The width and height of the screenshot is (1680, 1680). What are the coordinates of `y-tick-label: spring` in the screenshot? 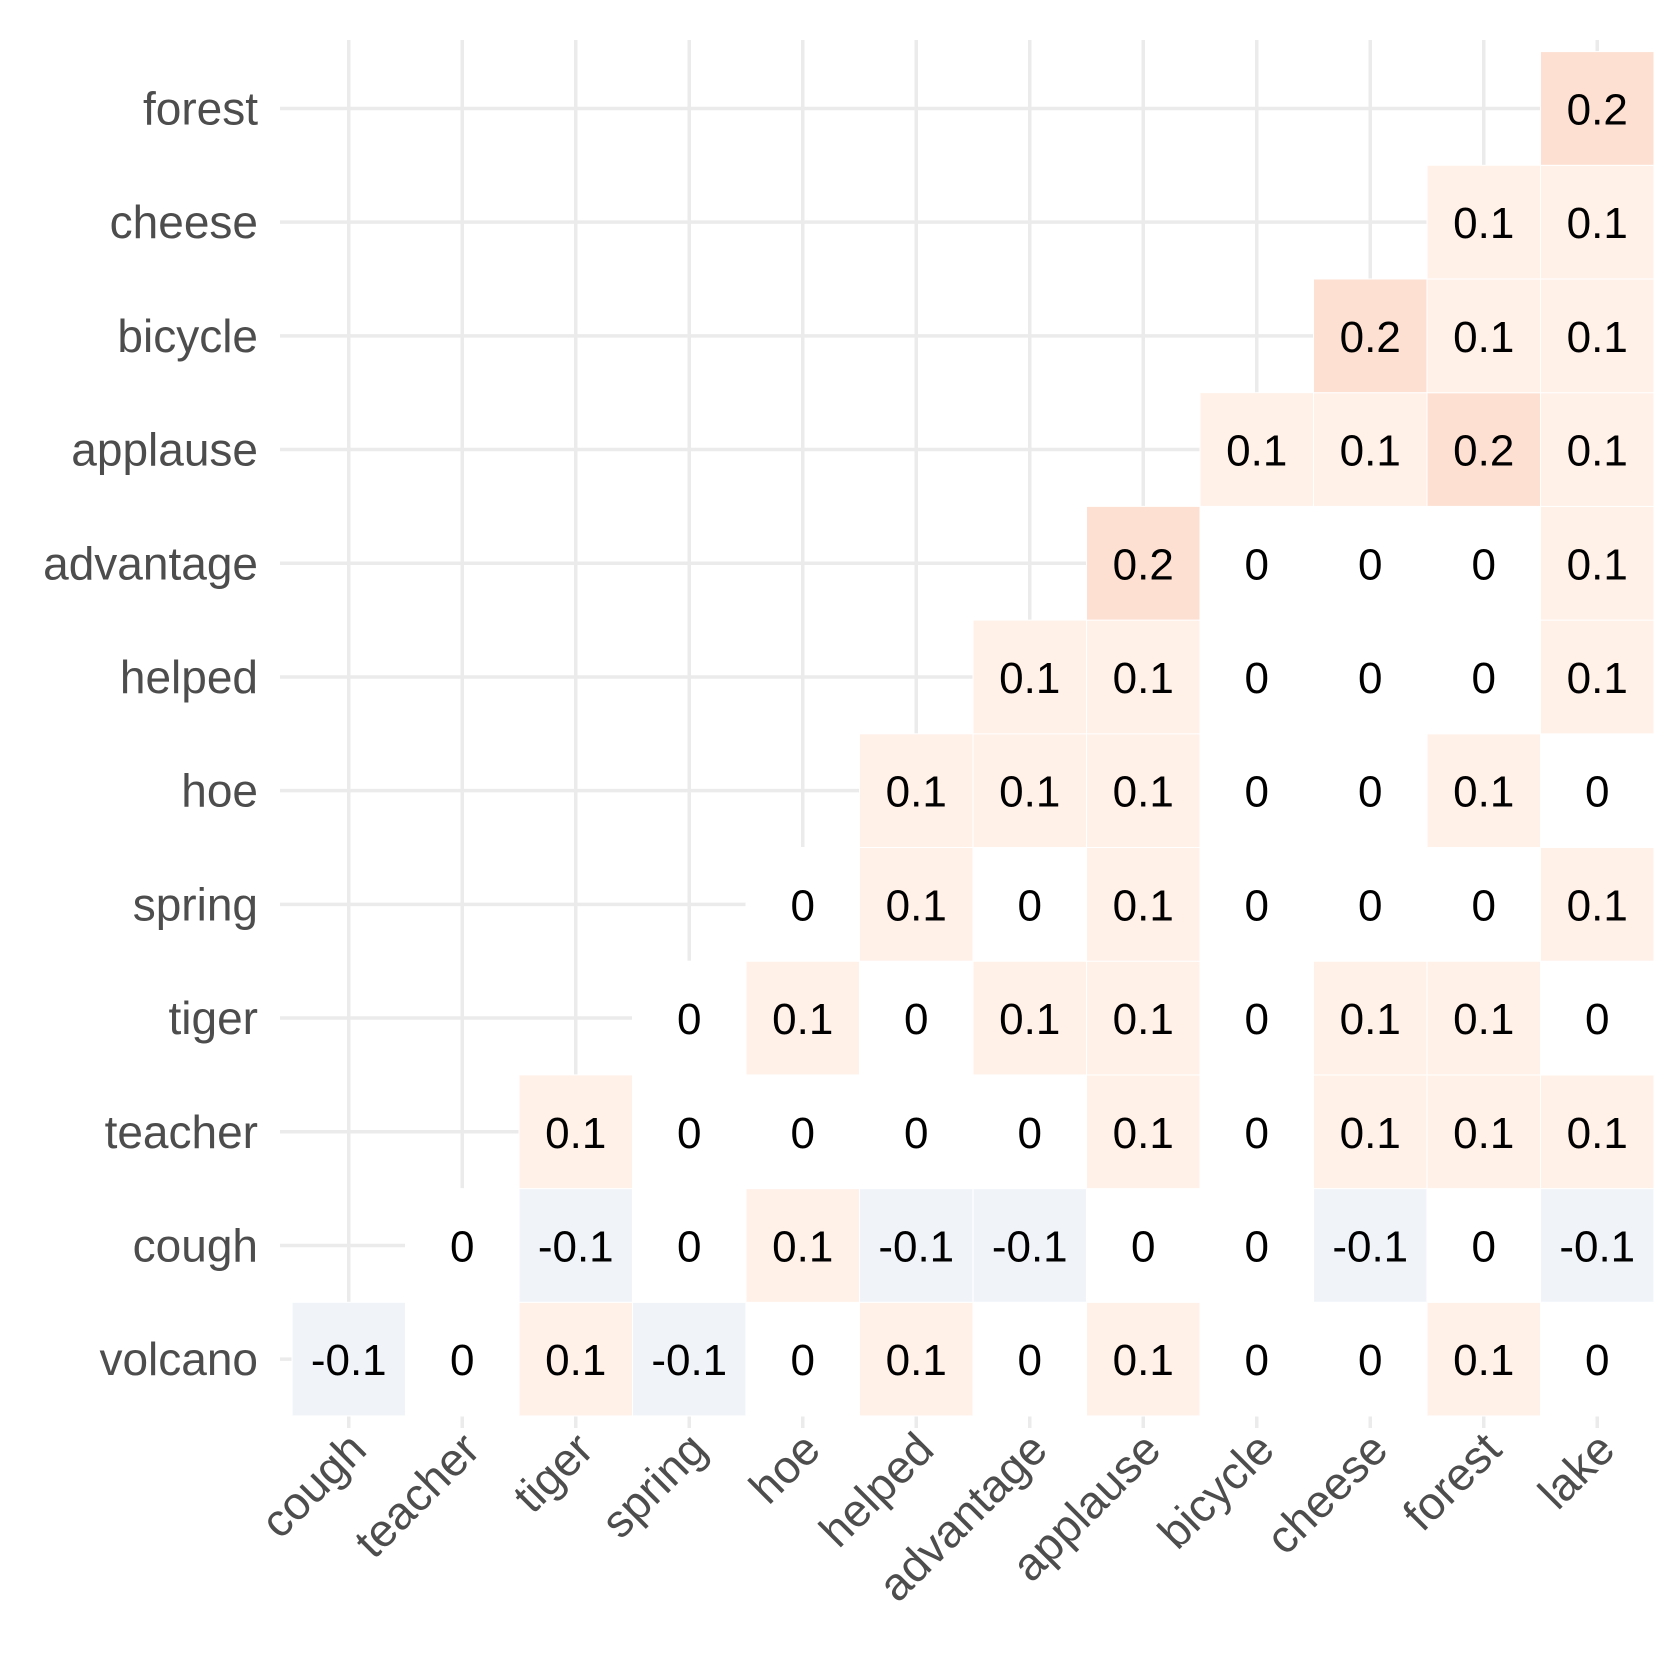 It's located at (195, 904).